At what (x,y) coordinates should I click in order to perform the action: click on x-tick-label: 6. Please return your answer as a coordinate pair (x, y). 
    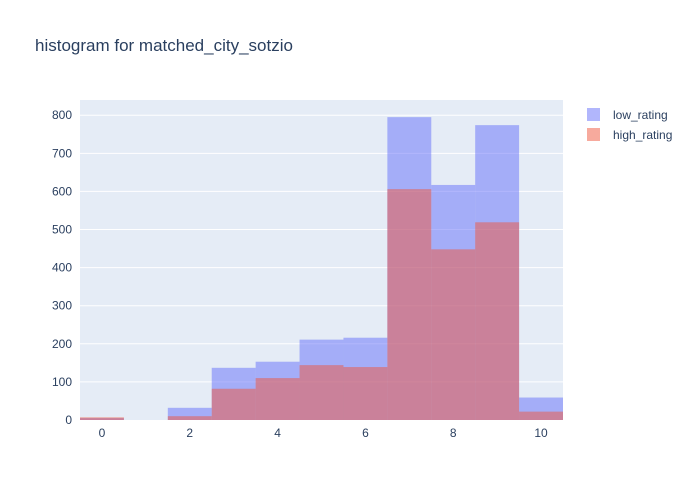
    Looking at the image, I should click on (365, 433).